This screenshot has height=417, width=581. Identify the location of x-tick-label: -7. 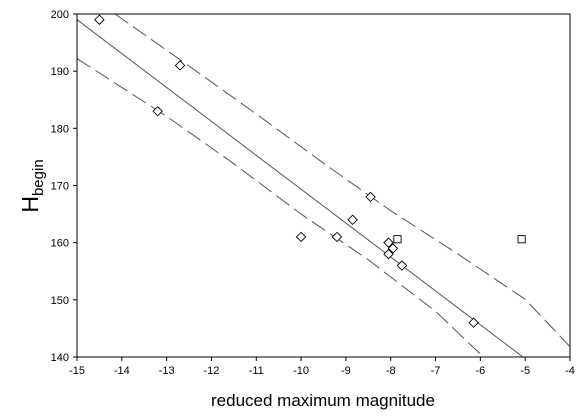
(436, 371).